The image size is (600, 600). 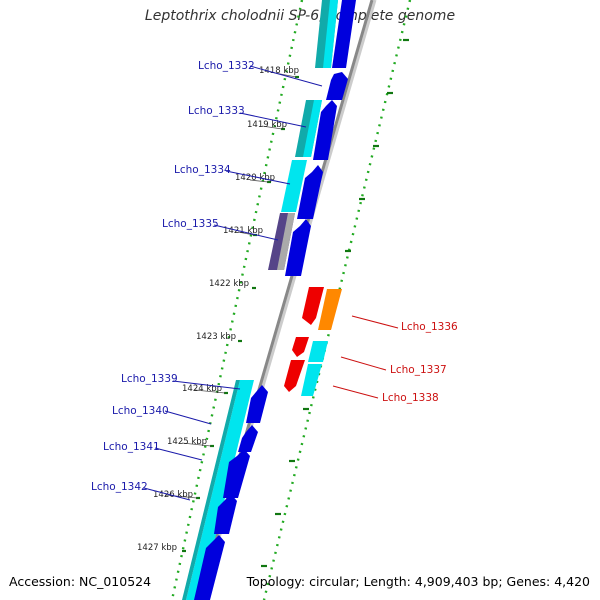 I want to click on kbp-label: 1419 kbp, so click(x=267, y=125).